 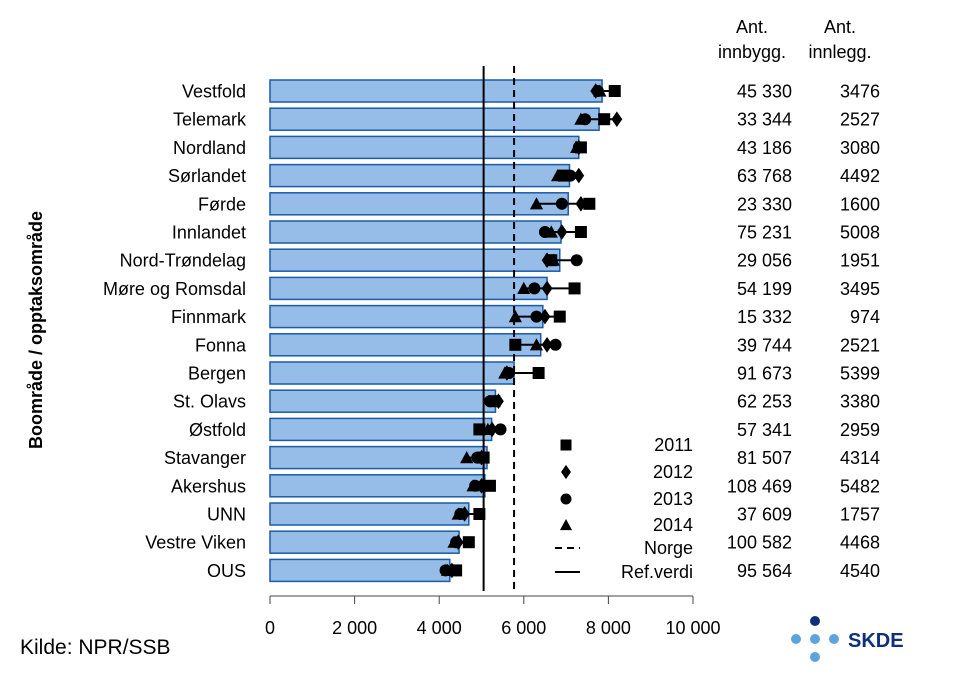 I want to click on admissions-value: 5482, so click(x=860, y=486).